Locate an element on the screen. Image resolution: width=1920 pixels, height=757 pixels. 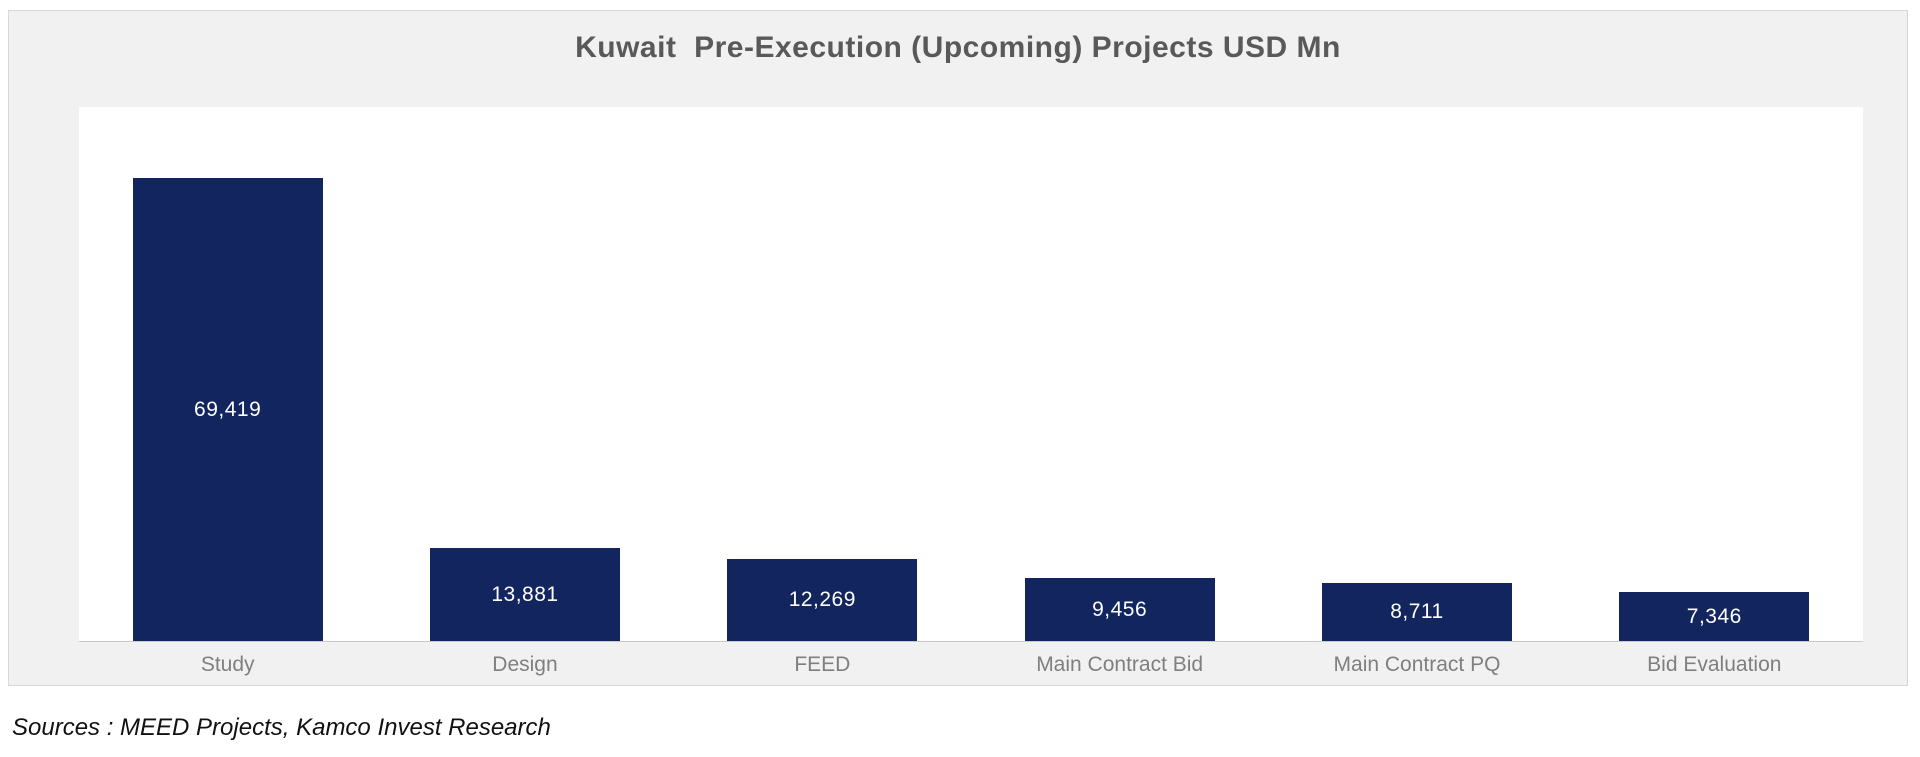
bar-main-contract-pq: 8,711 is located at coordinates (1416, 612).